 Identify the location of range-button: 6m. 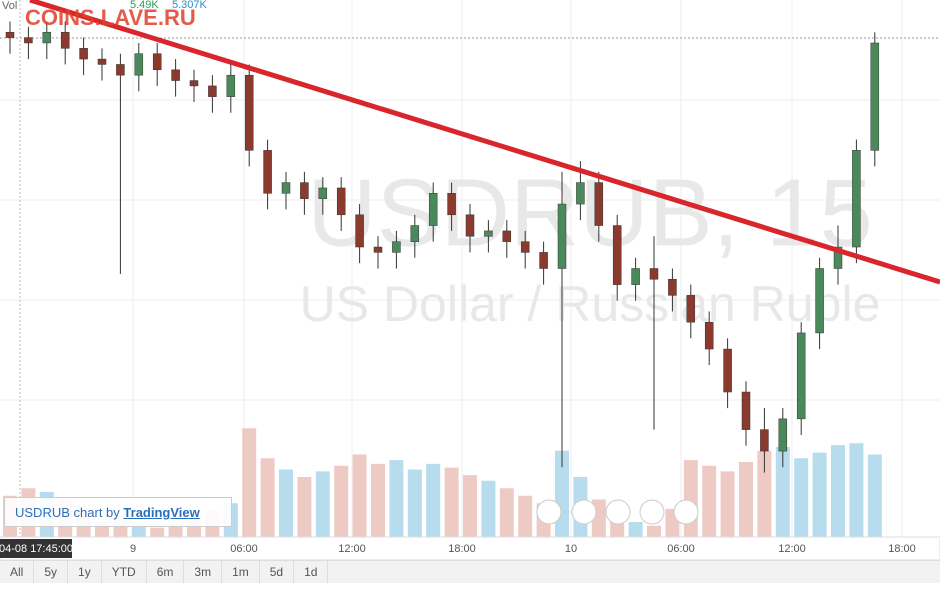
(166, 572).